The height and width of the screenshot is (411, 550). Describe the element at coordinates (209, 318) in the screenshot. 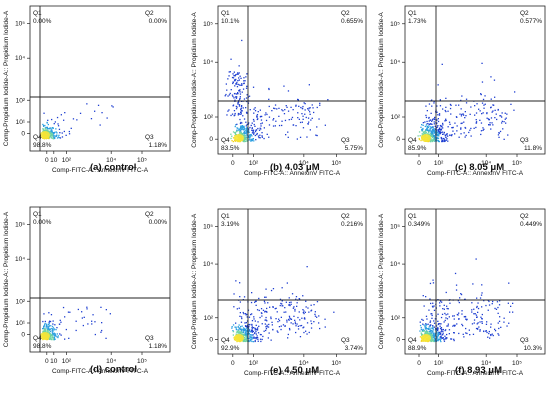

I see `y-tick-label: 10²` at that location.